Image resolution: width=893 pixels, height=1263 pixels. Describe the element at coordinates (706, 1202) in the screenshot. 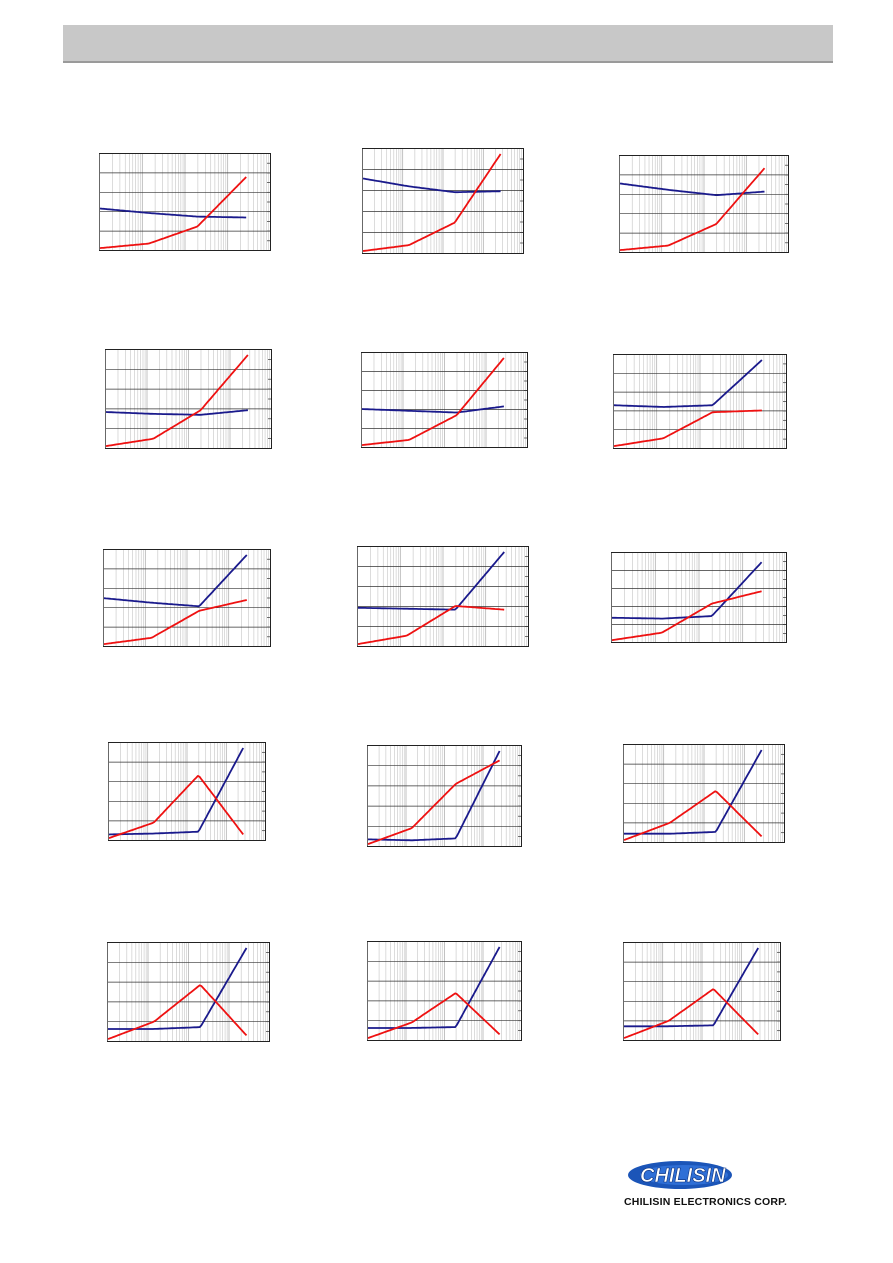

I see `company-name: CHILISIN ELECTRONICS CORP.` at that location.